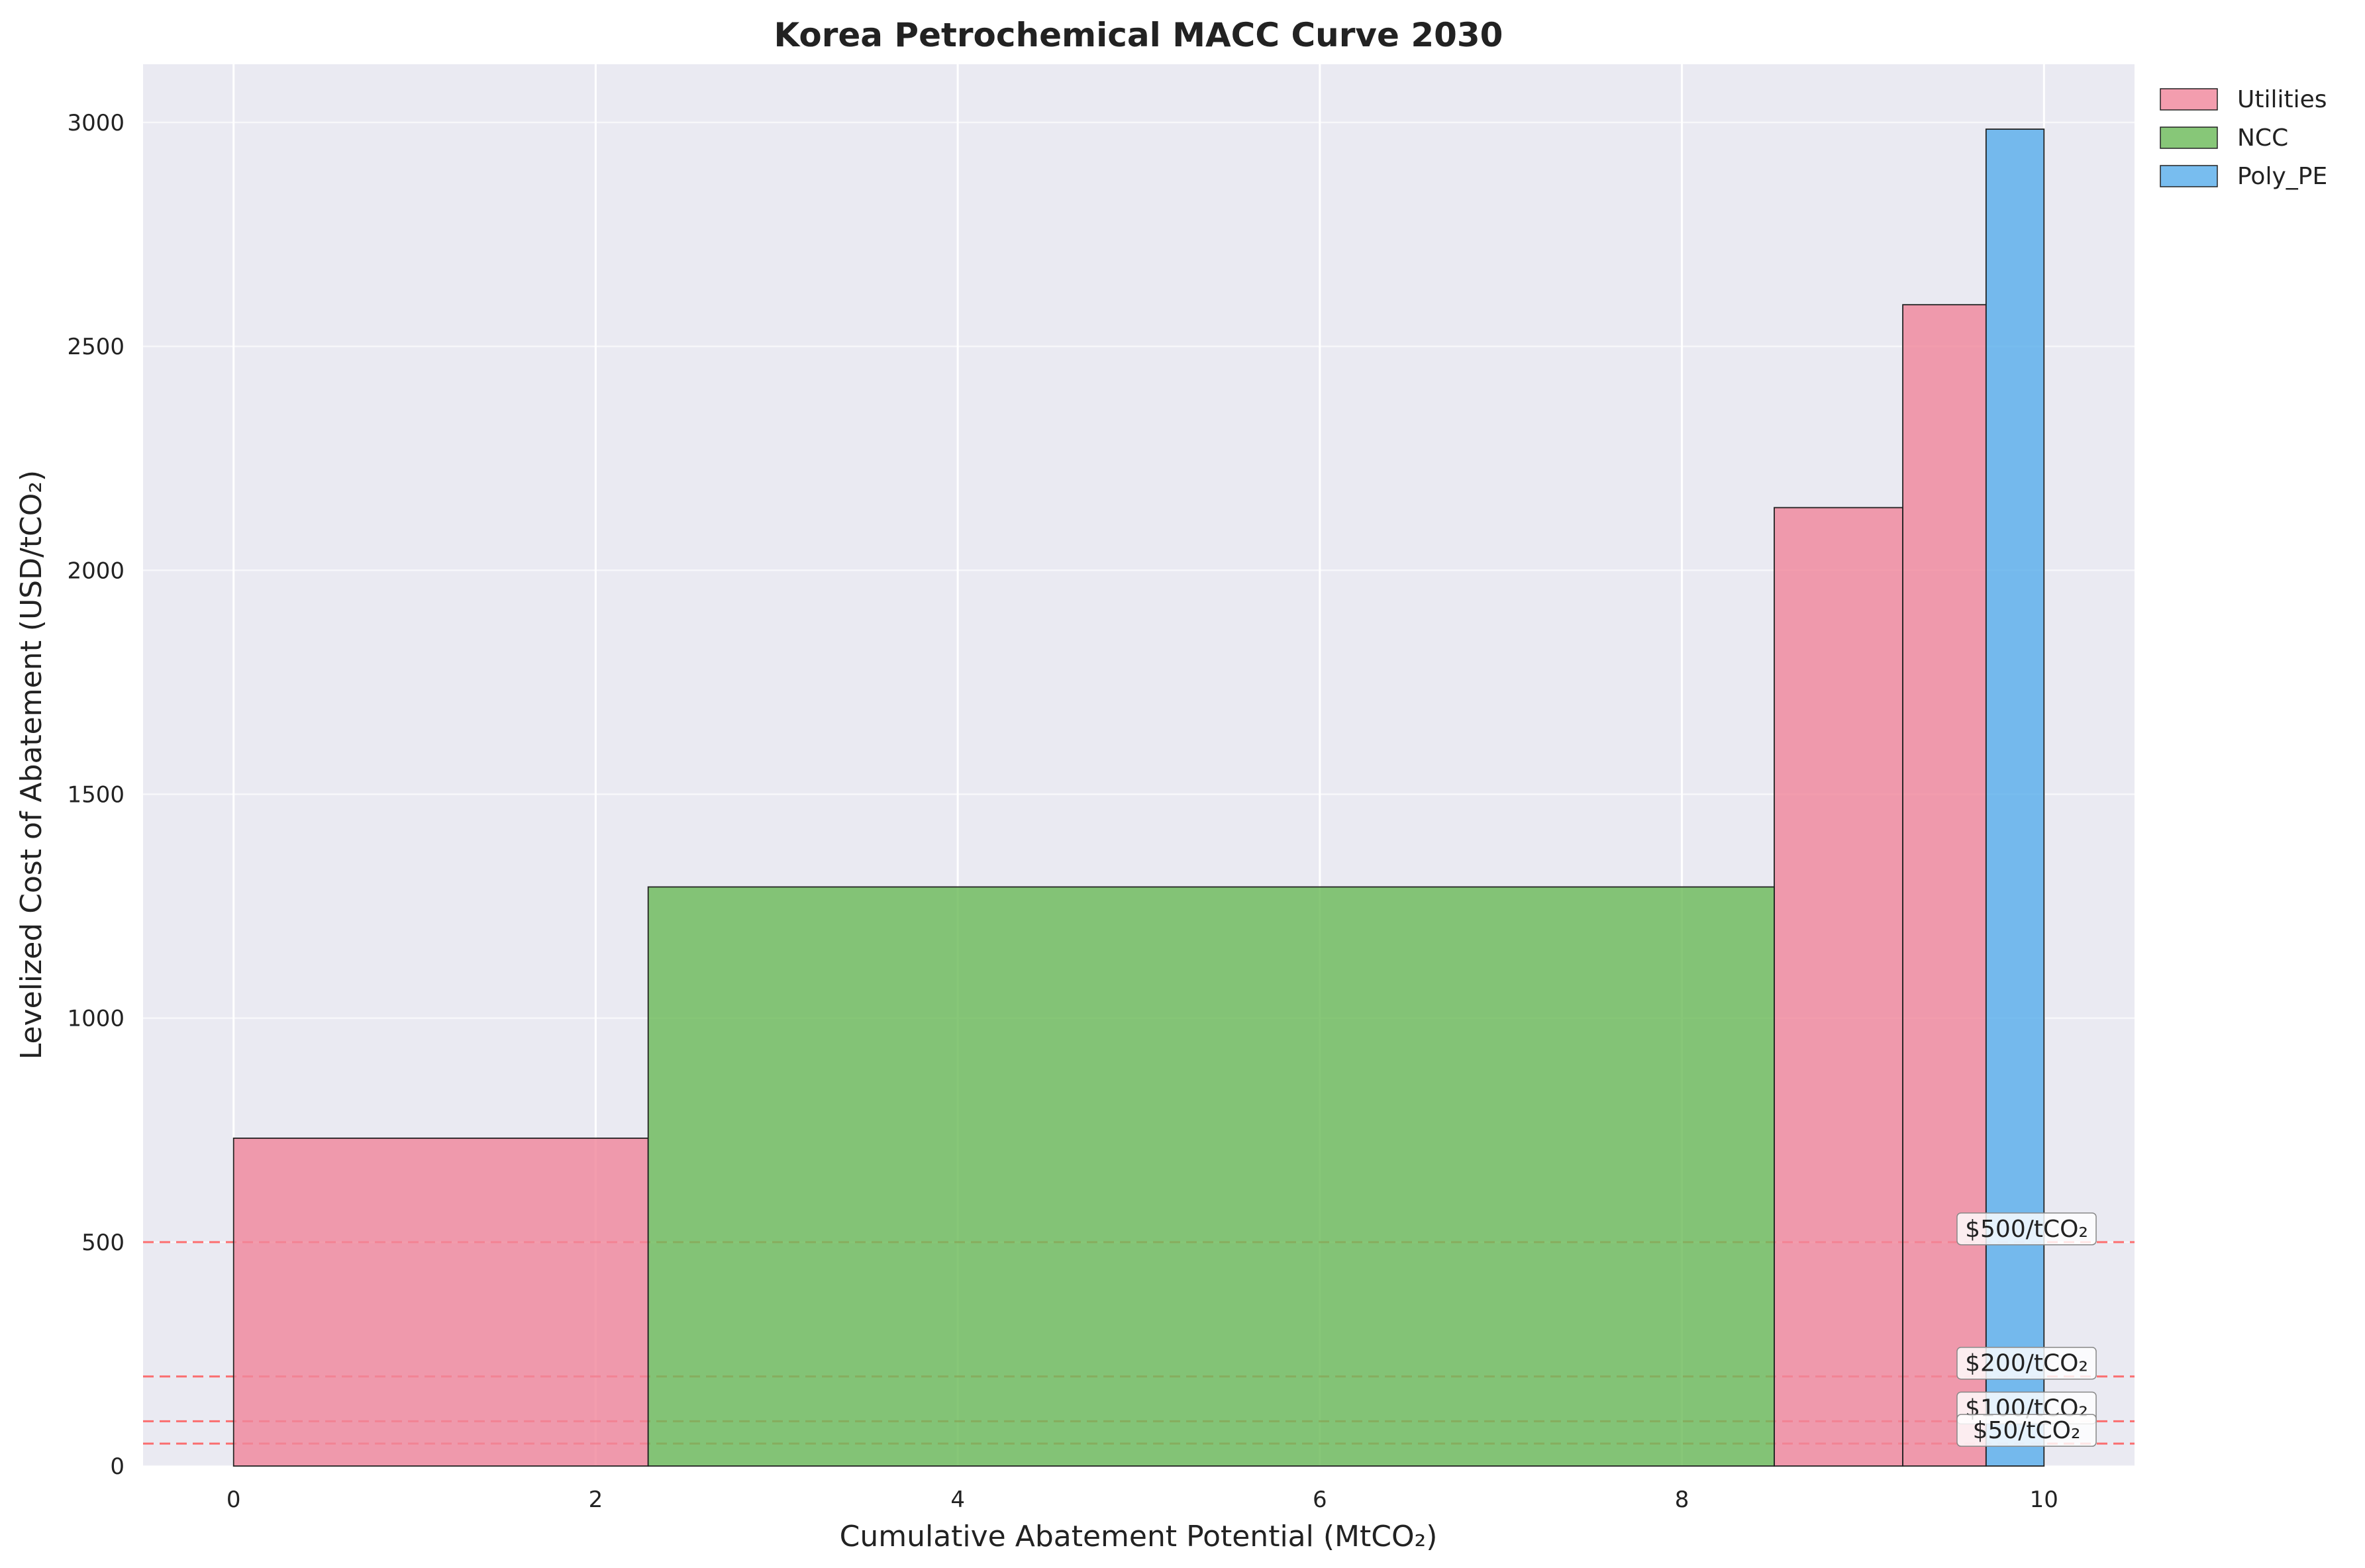 This screenshot has height=1568, width=2365. I want to click on x-tick-label: 0, so click(233, 1500).